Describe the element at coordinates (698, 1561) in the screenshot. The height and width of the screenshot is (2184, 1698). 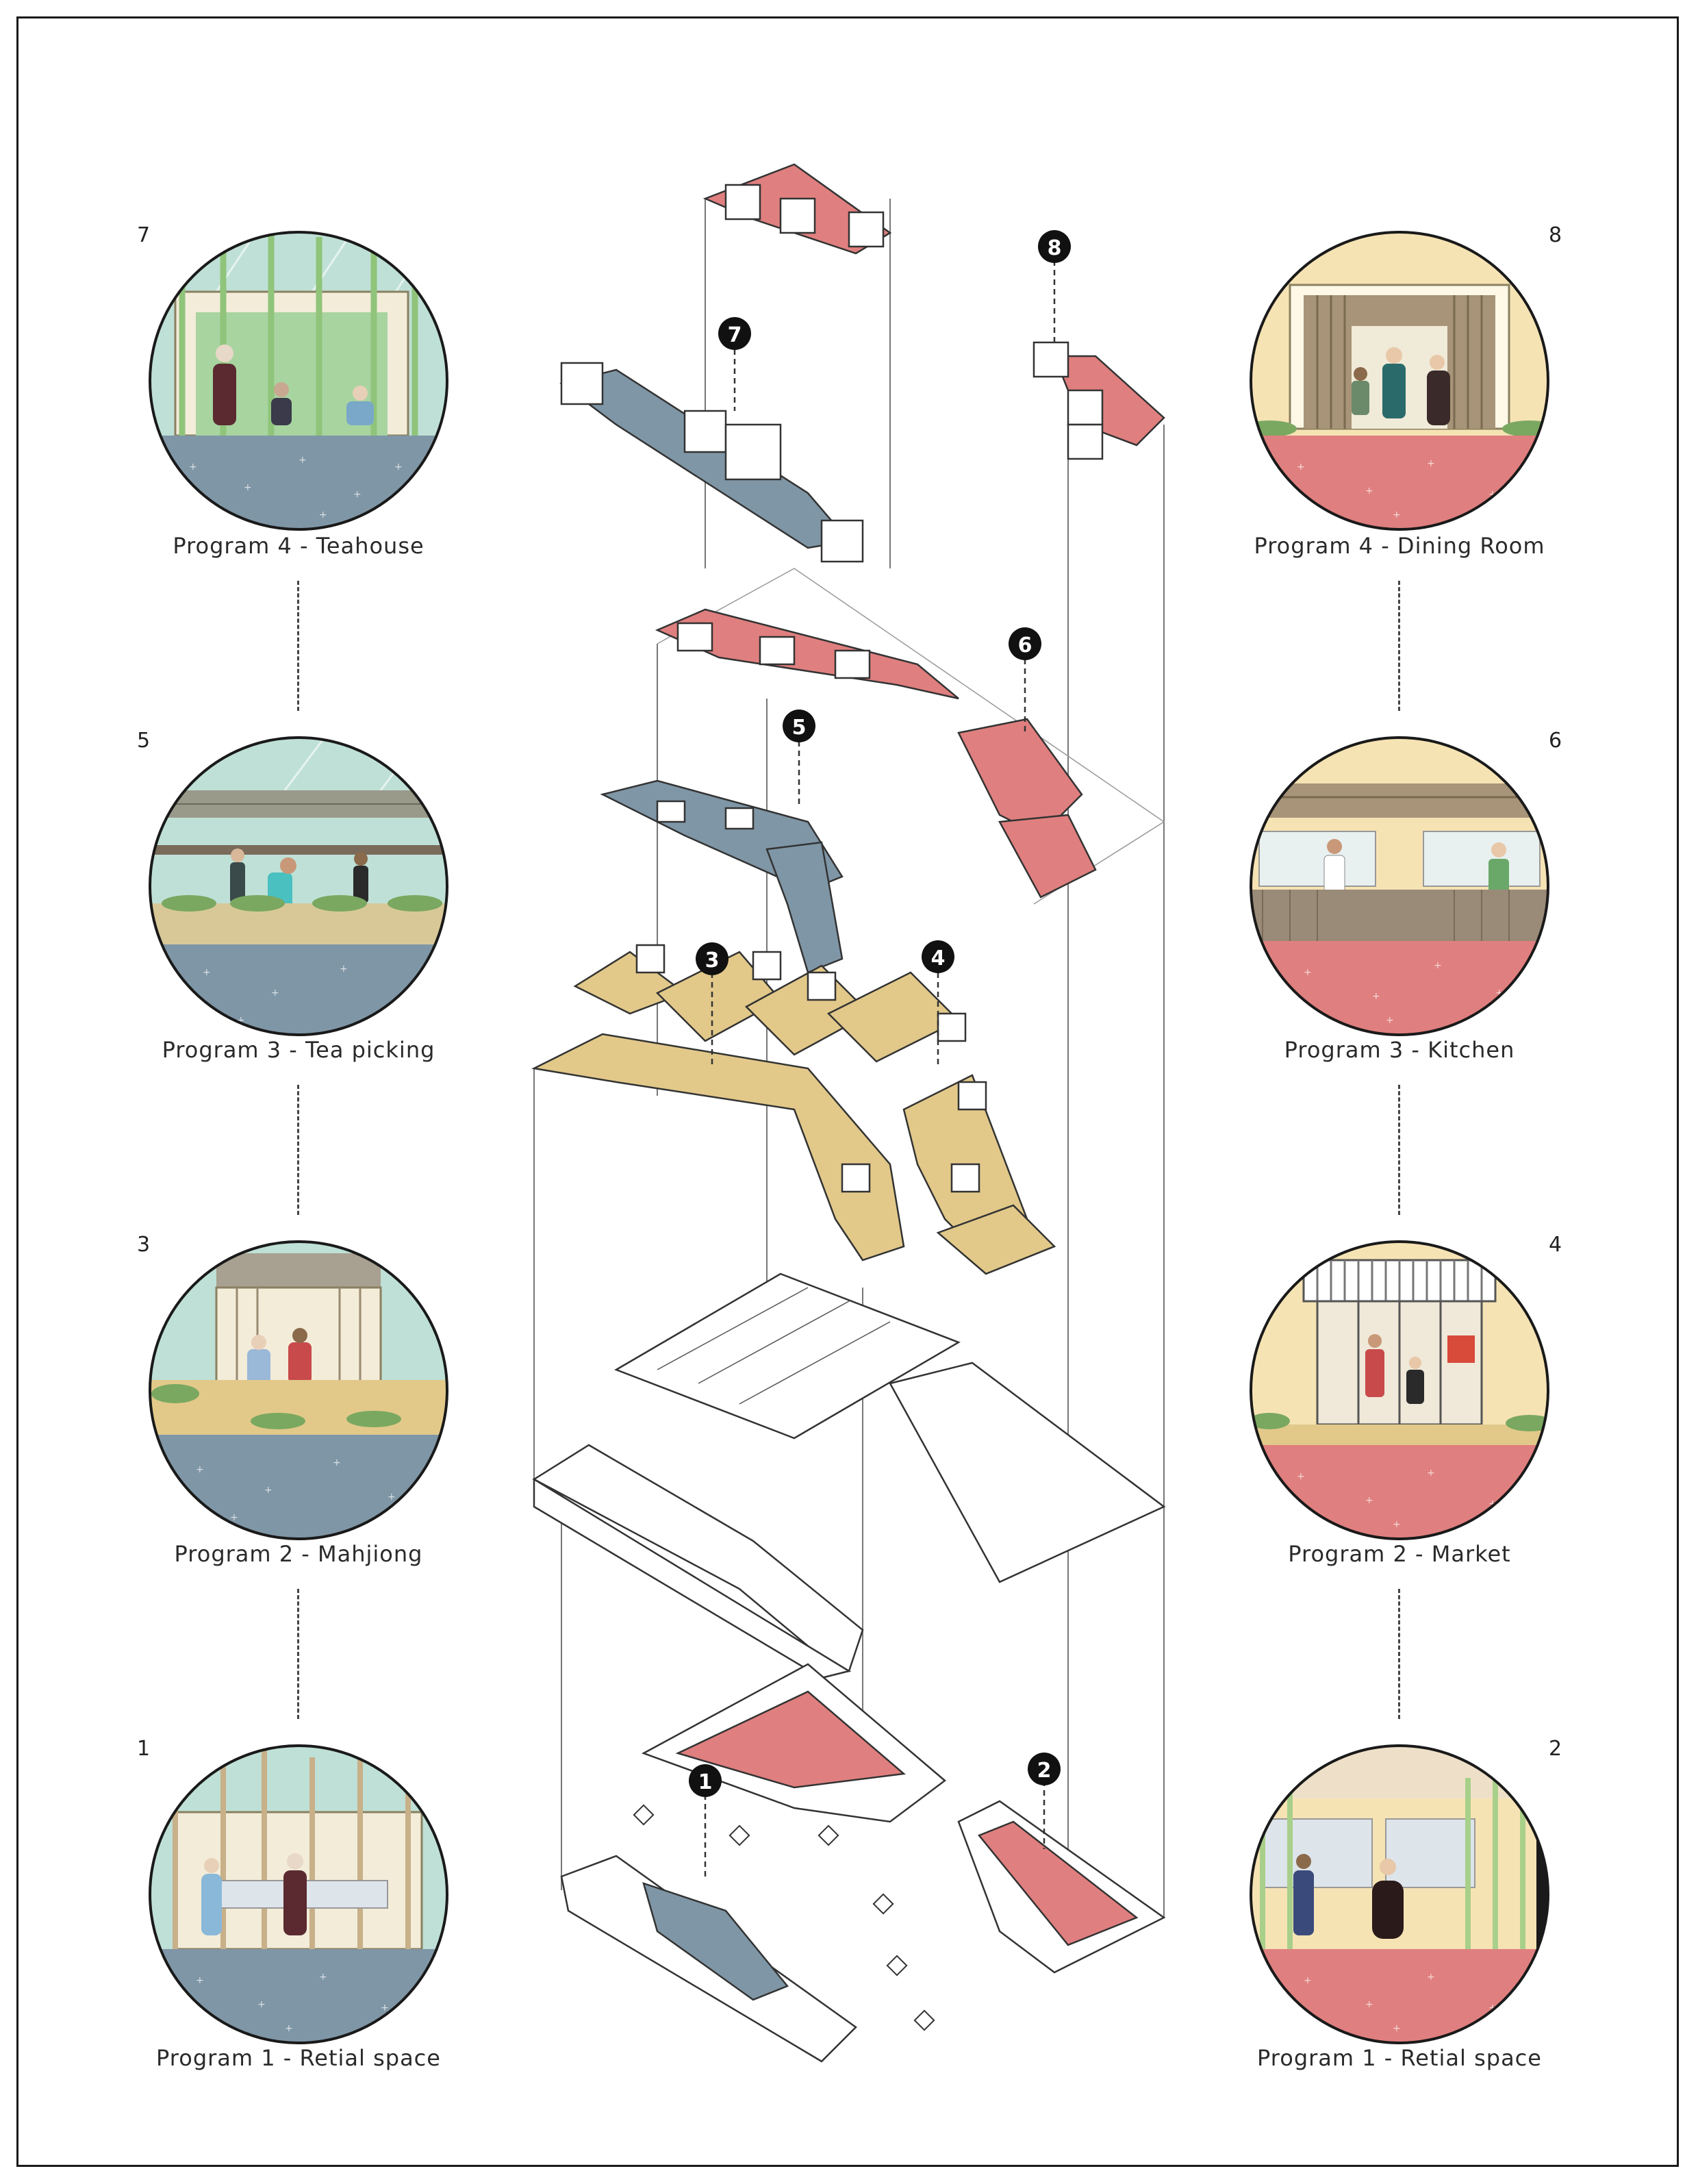
I see `massing-lower` at that location.